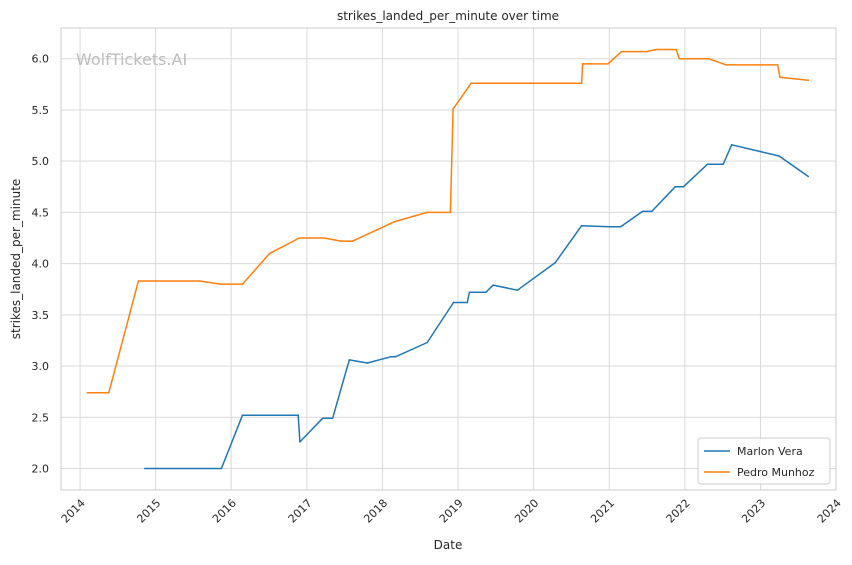  I want to click on y-axis-label: strikes_landed_per_minute, so click(16, 259).